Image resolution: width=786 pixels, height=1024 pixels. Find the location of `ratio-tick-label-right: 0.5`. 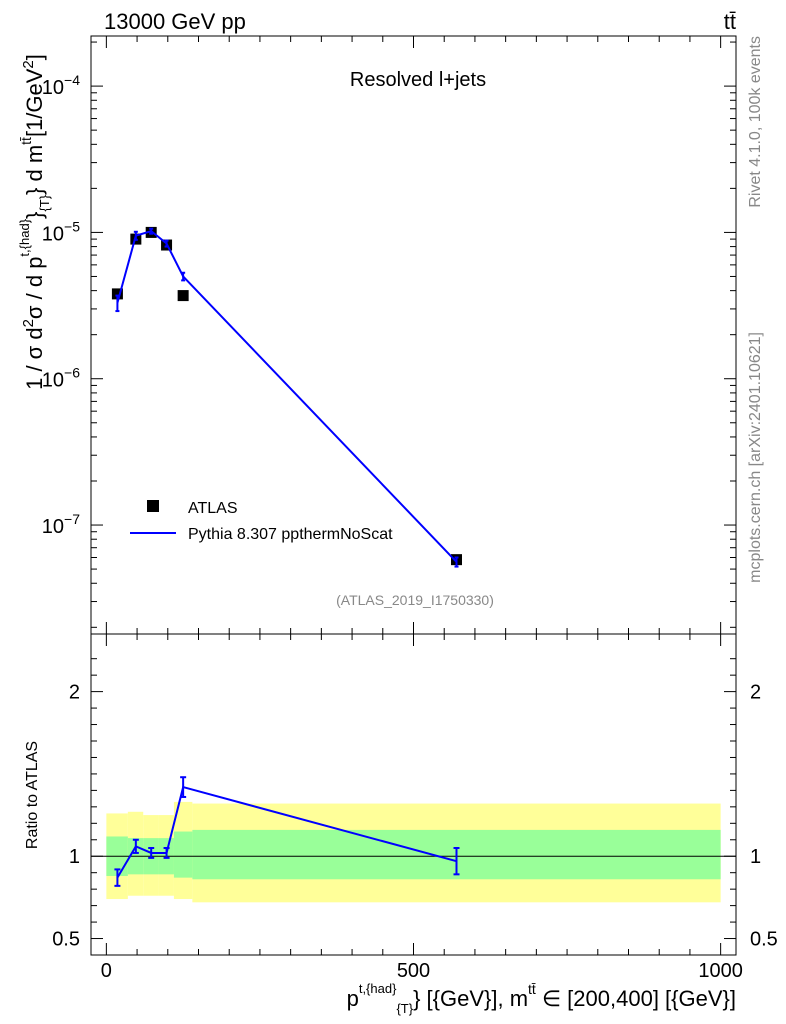

ratio-tick-label-right: 0.5 is located at coordinates (764, 940).